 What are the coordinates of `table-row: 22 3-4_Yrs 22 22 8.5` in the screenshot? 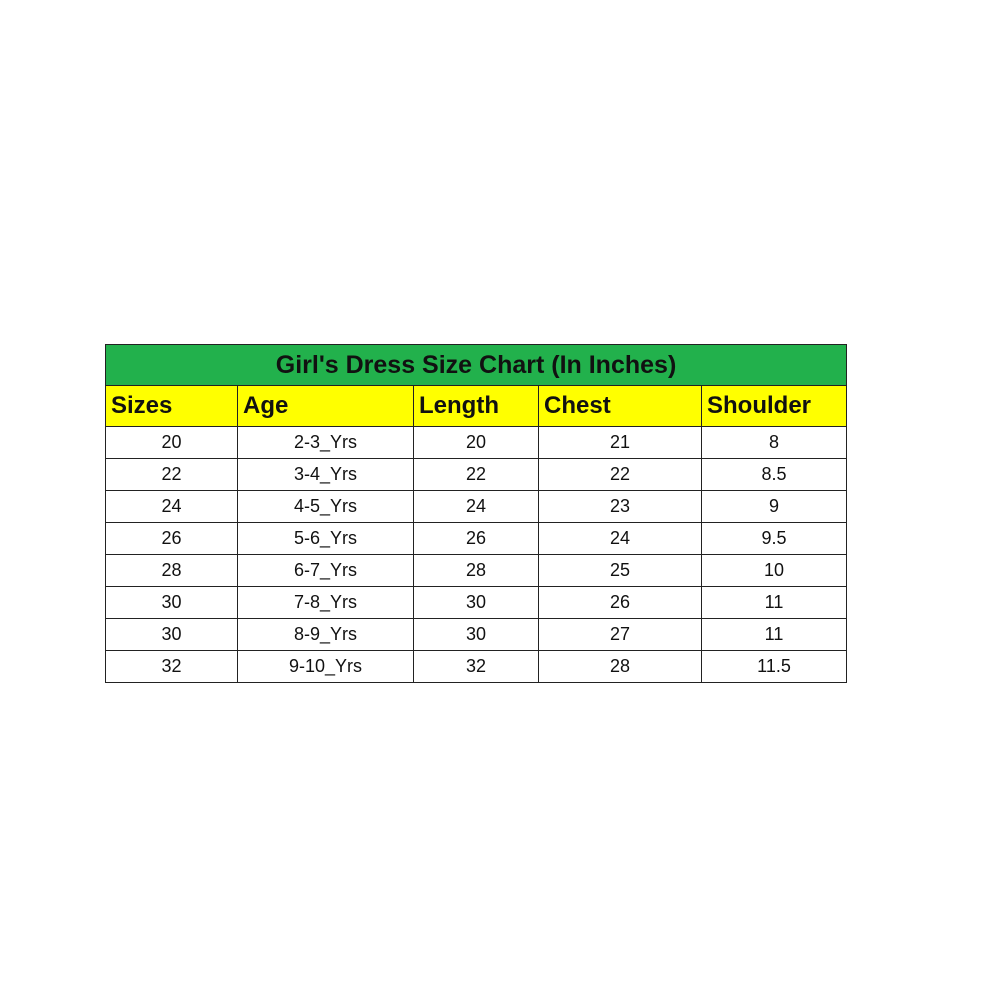 It's located at (476, 474).